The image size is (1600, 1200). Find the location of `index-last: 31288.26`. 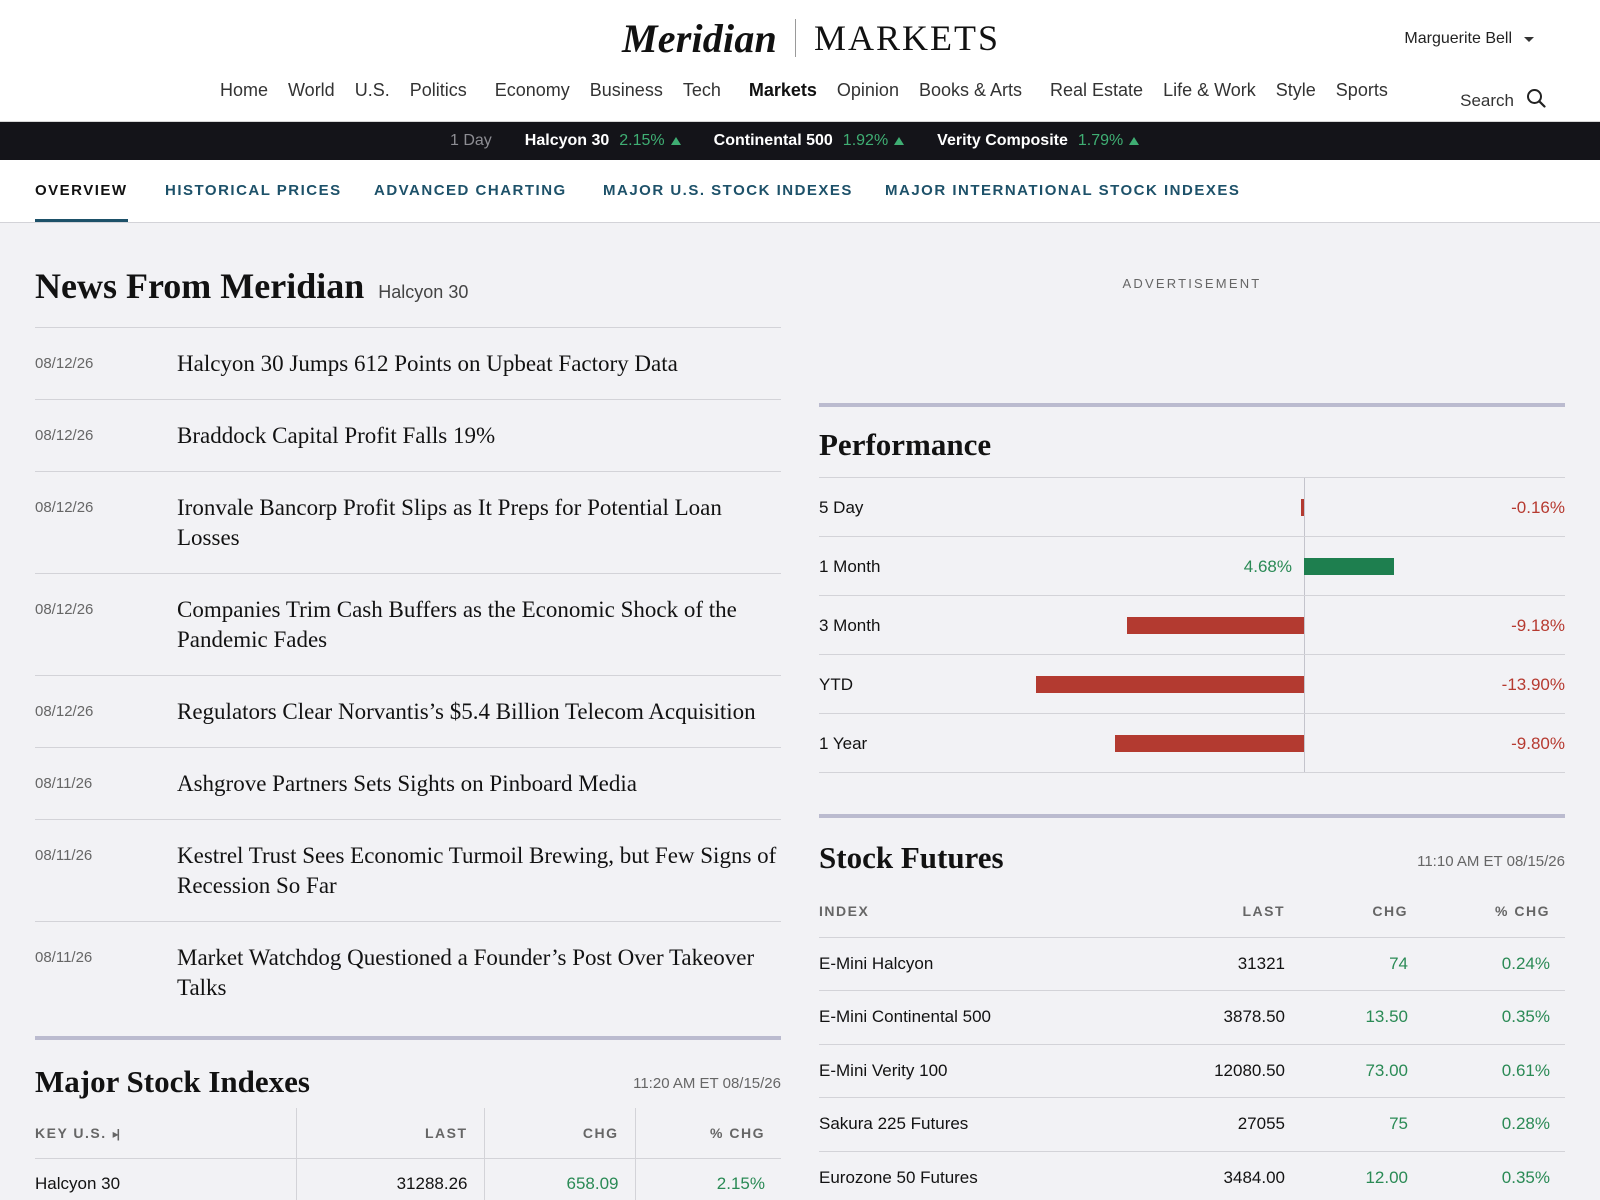

index-last: 31288.26 is located at coordinates (389, 1179).